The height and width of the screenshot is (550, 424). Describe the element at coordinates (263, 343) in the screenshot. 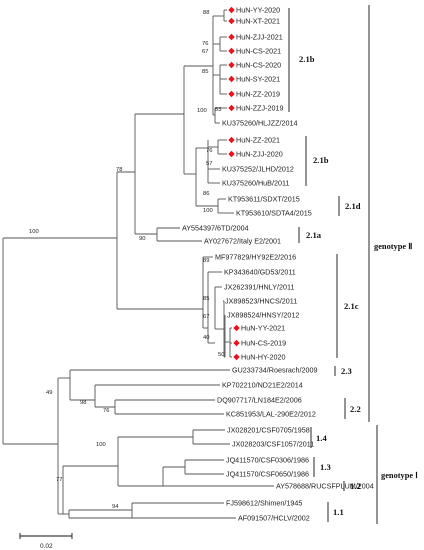

I see `leaf-label: HuN-CS-2019` at that location.